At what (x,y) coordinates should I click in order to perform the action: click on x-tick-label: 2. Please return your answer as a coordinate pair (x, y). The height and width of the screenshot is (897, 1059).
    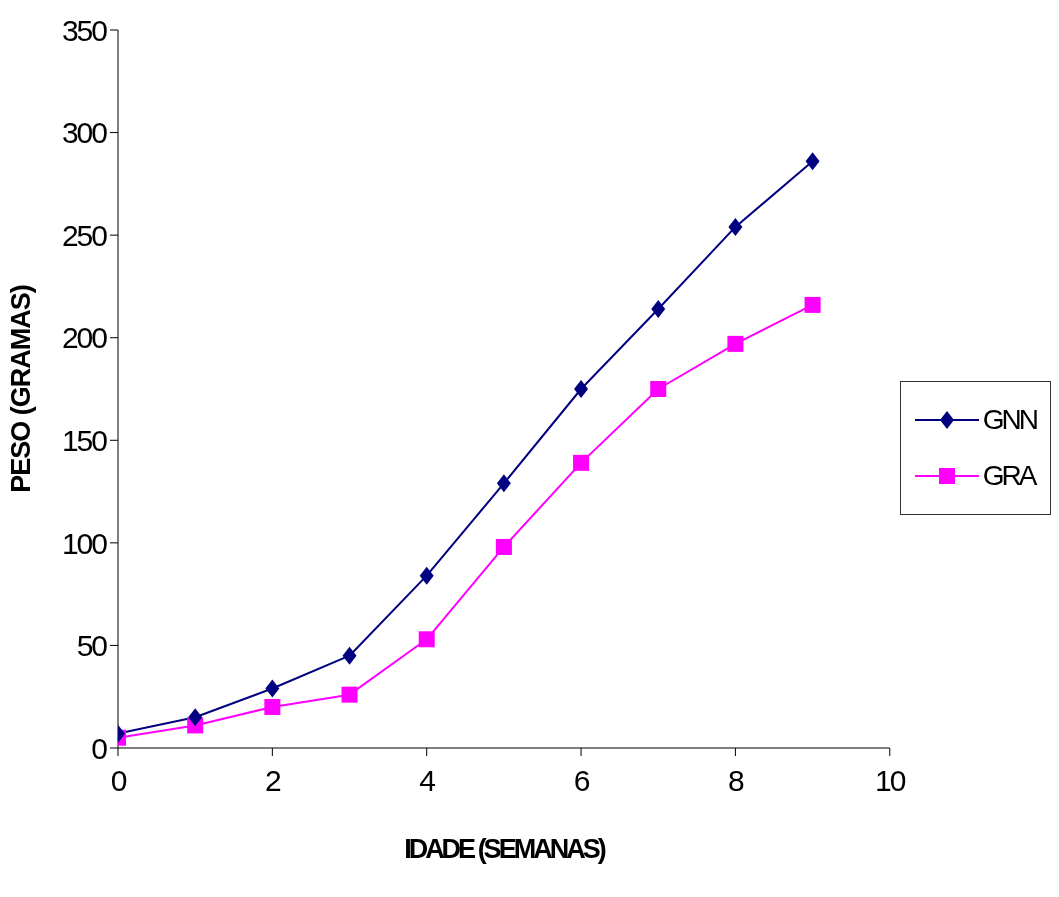
    Looking at the image, I should click on (273, 781).